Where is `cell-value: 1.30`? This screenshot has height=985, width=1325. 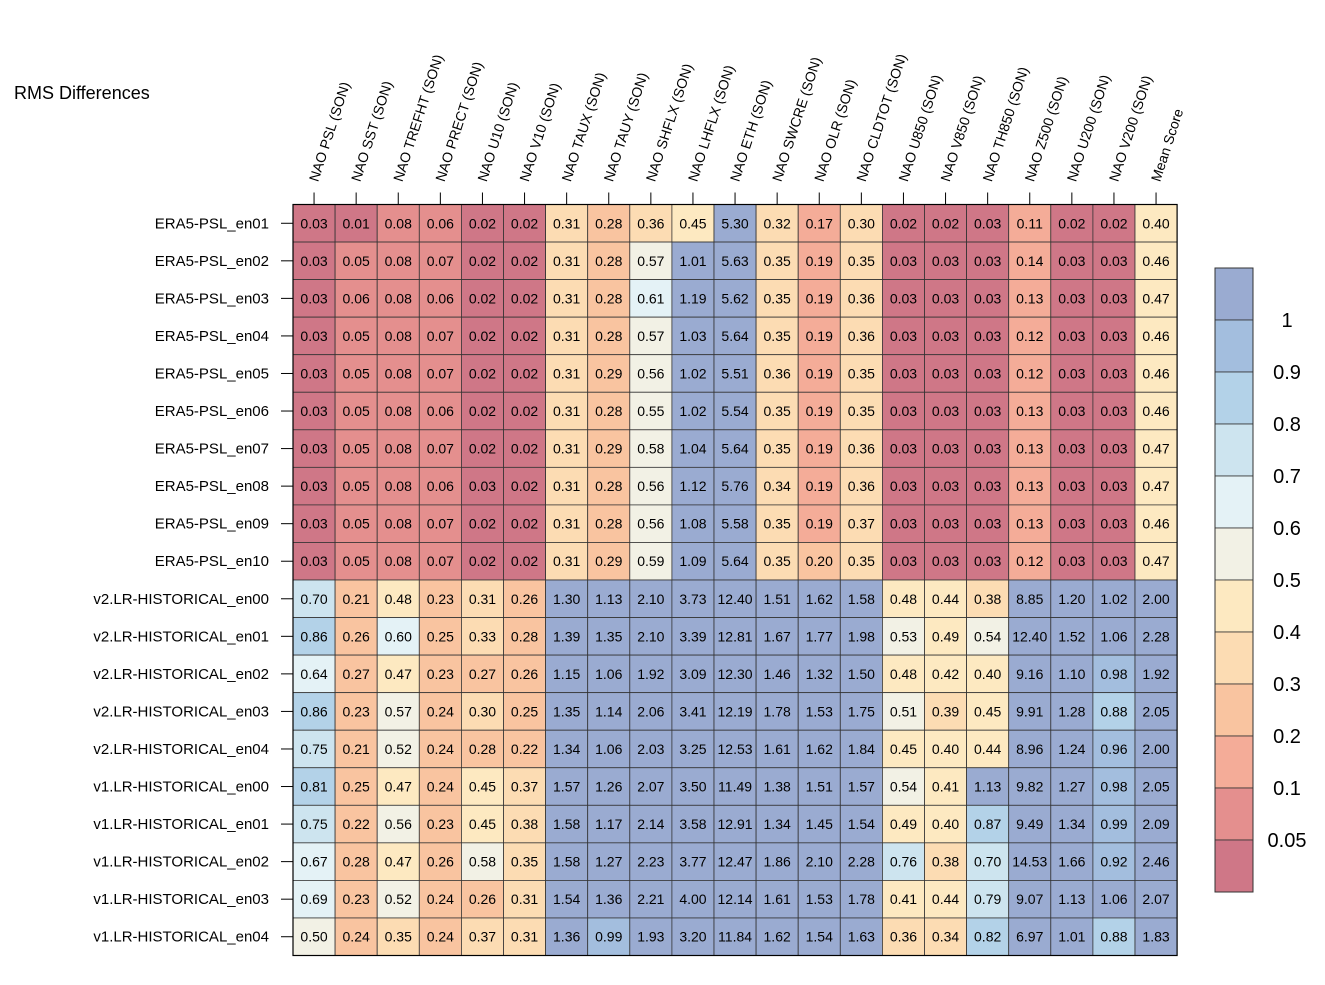 cell-value: 1.30 is located at coordinates (566, 599).